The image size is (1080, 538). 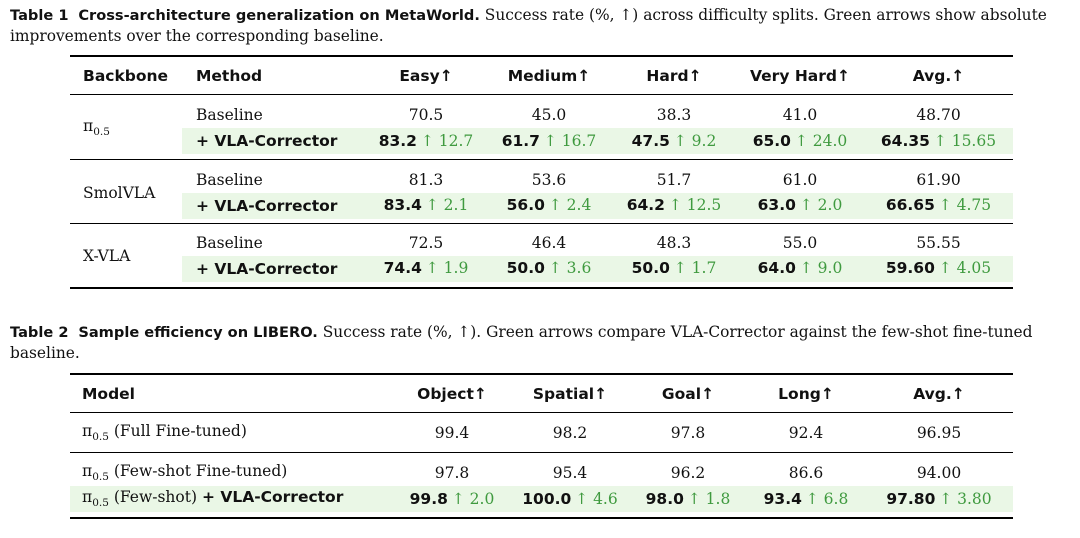 I want to click on table2-title: Sample efficiency on LIBERO., so click(x=198, y=332).